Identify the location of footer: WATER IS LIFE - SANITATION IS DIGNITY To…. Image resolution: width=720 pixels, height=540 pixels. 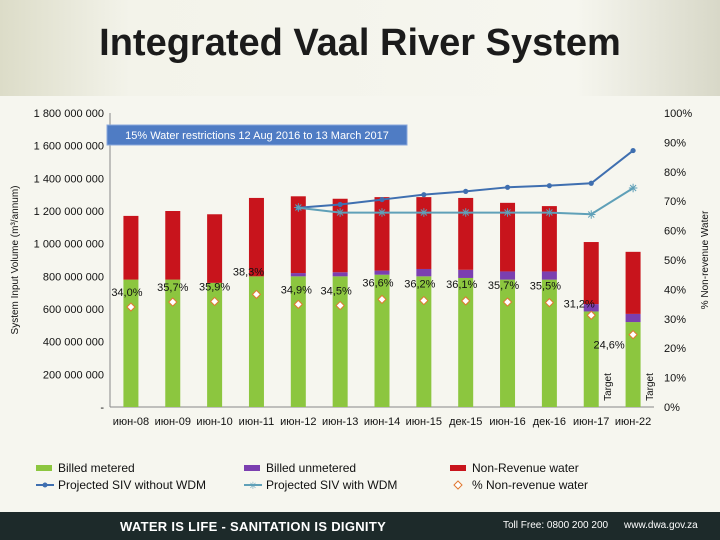
(360, 526).